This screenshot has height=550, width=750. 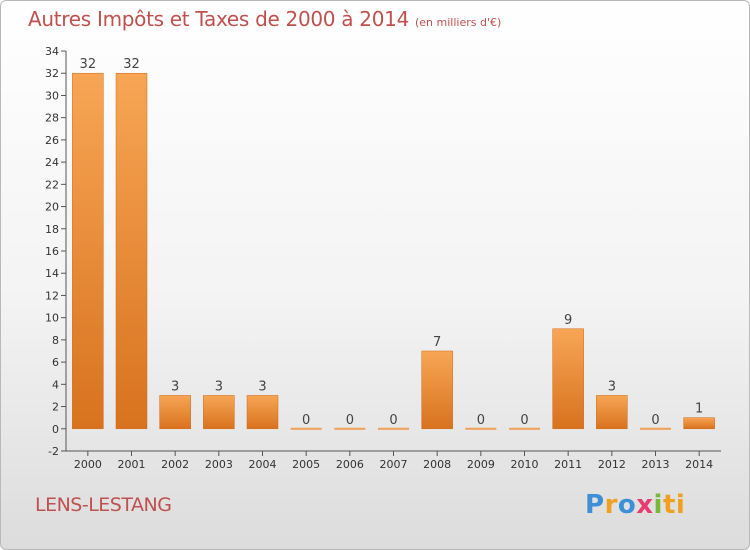 I want to click on bar-value-label: 1, so click(x=699, y=409).